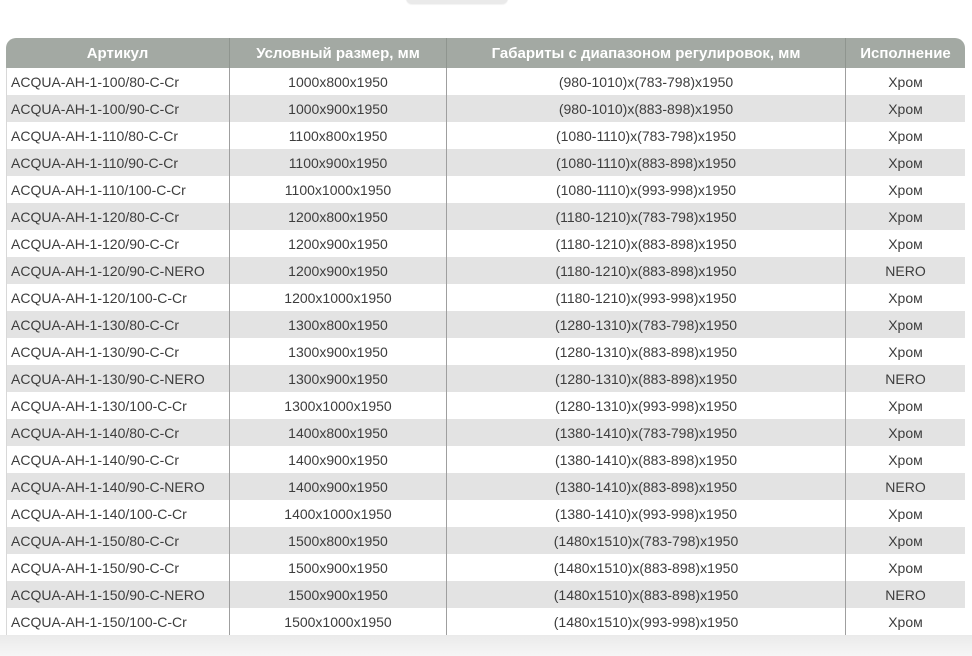 The image size is (972, 656). What do you see at coordinates (117, 270) in the screenshot?
I see `cell-article: ACQUA-AH-1-120/90-C-NERO` at bounding box center [117, 270].